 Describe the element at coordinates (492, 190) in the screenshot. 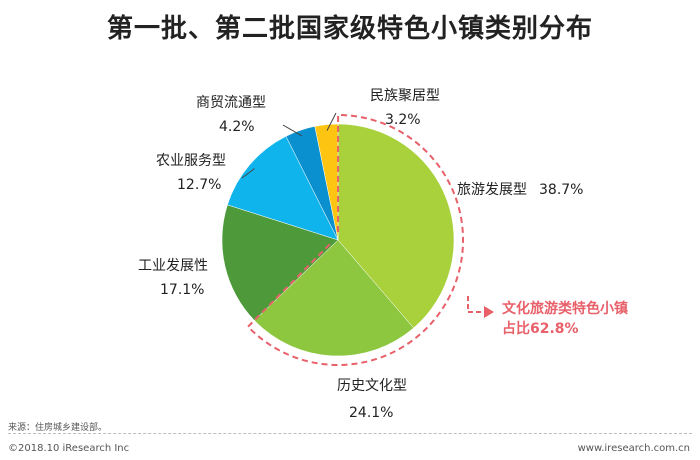

I see `label-lvyou-name: 旅游发展型` at that location.